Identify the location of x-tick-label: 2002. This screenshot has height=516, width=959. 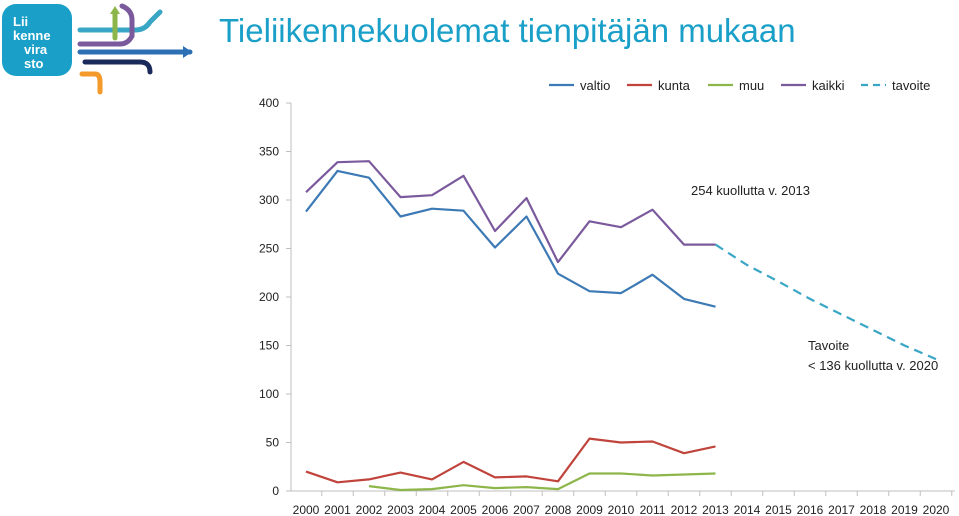
(369, 509).